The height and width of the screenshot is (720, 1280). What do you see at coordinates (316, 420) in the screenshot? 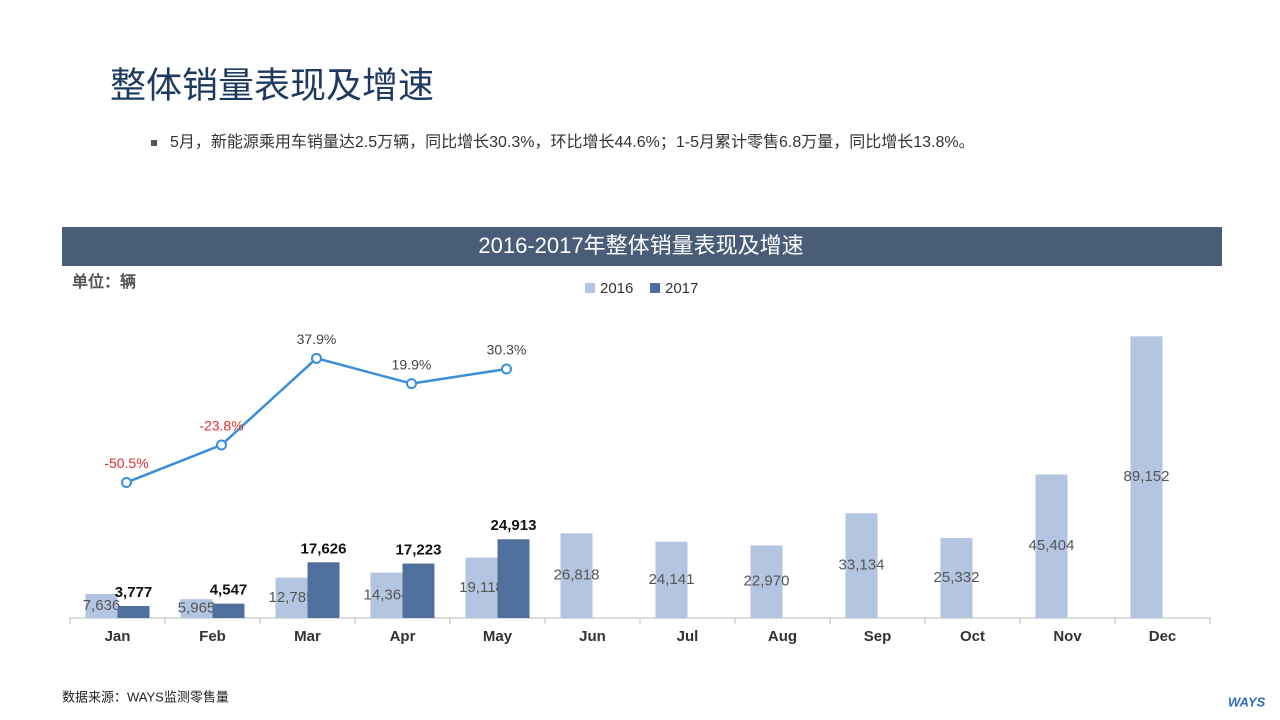
I see `growth-line` at bounding box center [316, 420].